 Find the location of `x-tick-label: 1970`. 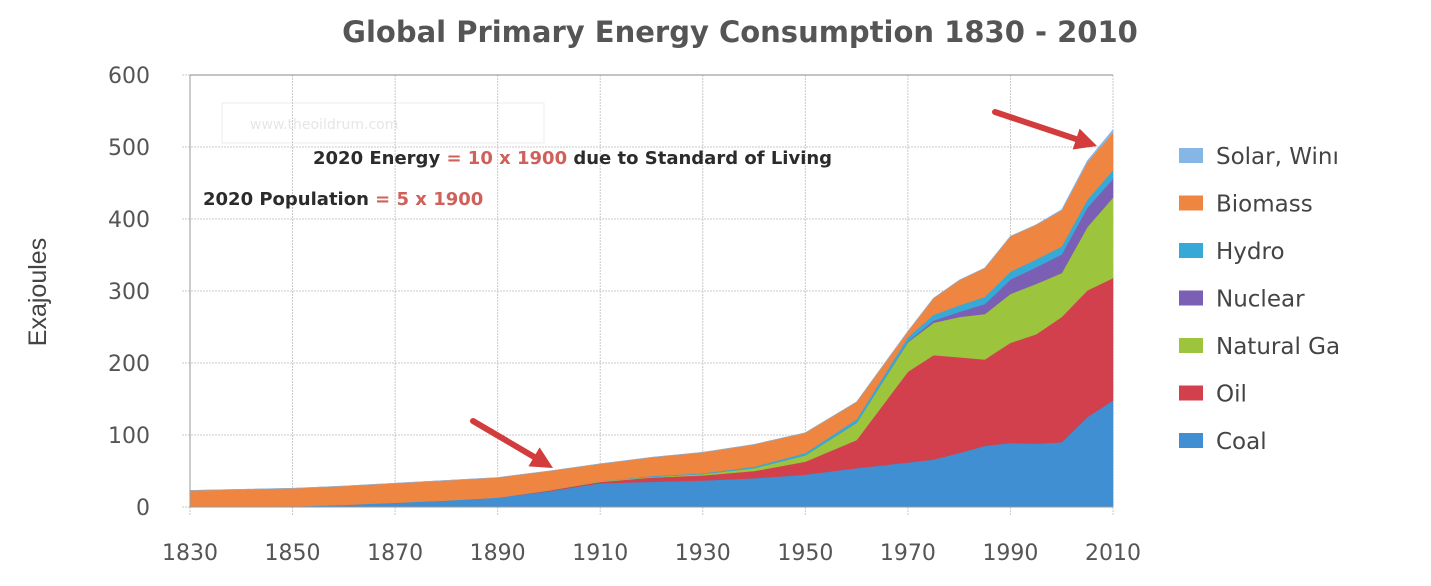

x-tick-label: 1970 is located at coordinates (908, 553).